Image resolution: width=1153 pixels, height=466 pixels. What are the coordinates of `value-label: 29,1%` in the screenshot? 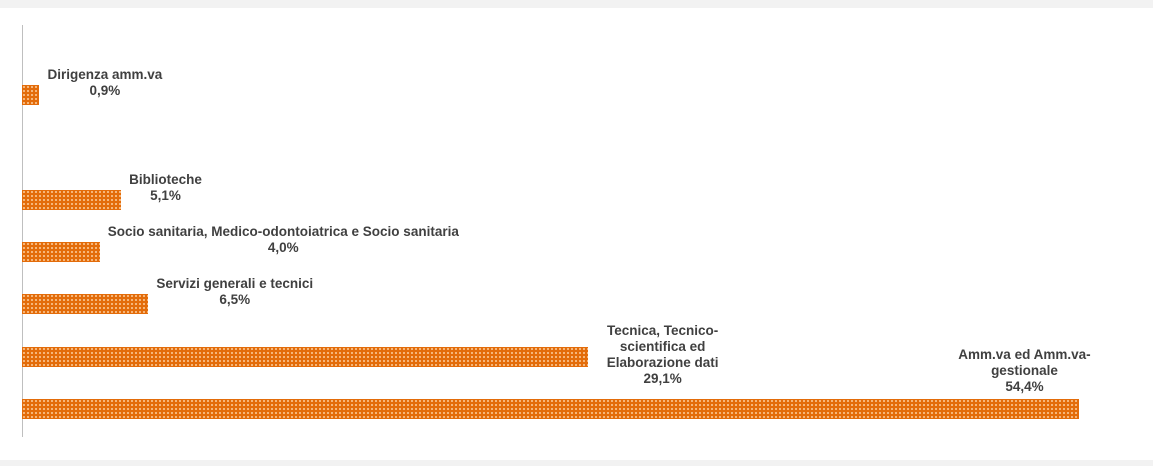 It's located at (662, 378).